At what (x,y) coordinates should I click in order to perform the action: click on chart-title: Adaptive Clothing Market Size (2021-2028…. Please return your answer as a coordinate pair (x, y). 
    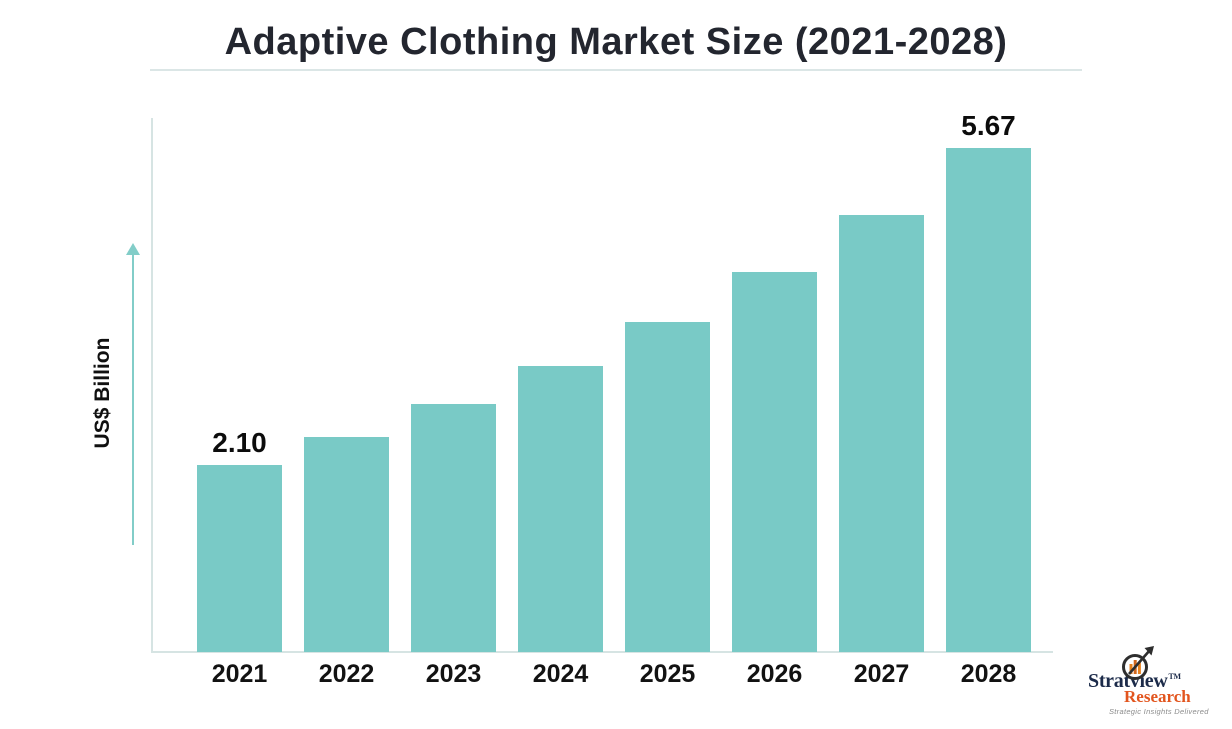
    Looking at the image, I should click on (616, 42).